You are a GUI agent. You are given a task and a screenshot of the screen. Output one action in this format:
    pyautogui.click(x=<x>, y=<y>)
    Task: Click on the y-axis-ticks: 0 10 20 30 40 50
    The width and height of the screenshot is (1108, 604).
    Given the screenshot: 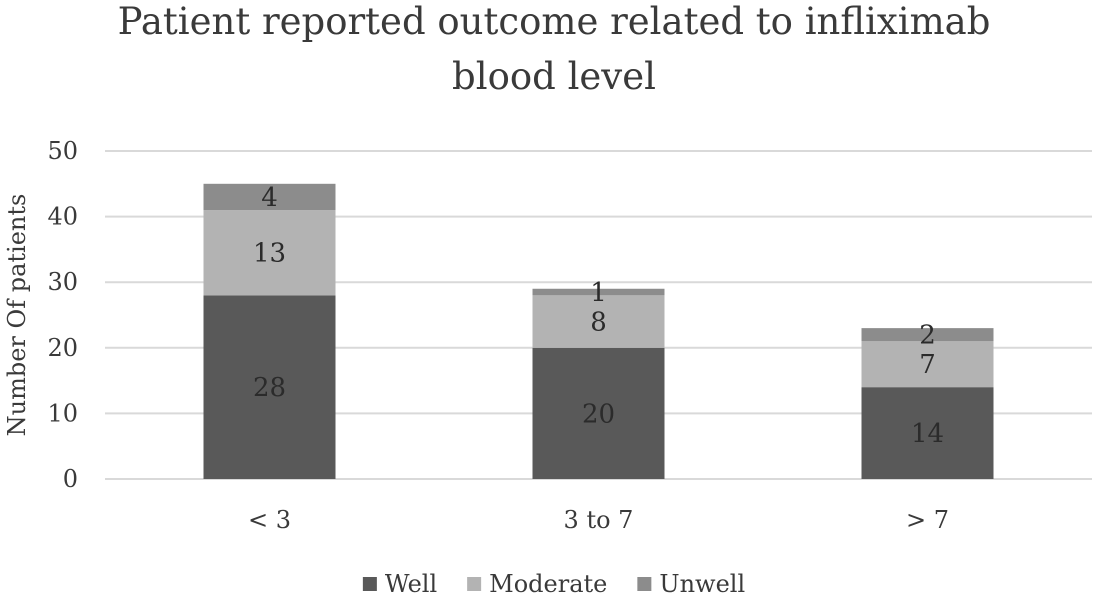 What is the action you would take?
    pyautogui.click(x=62, y=315)
    